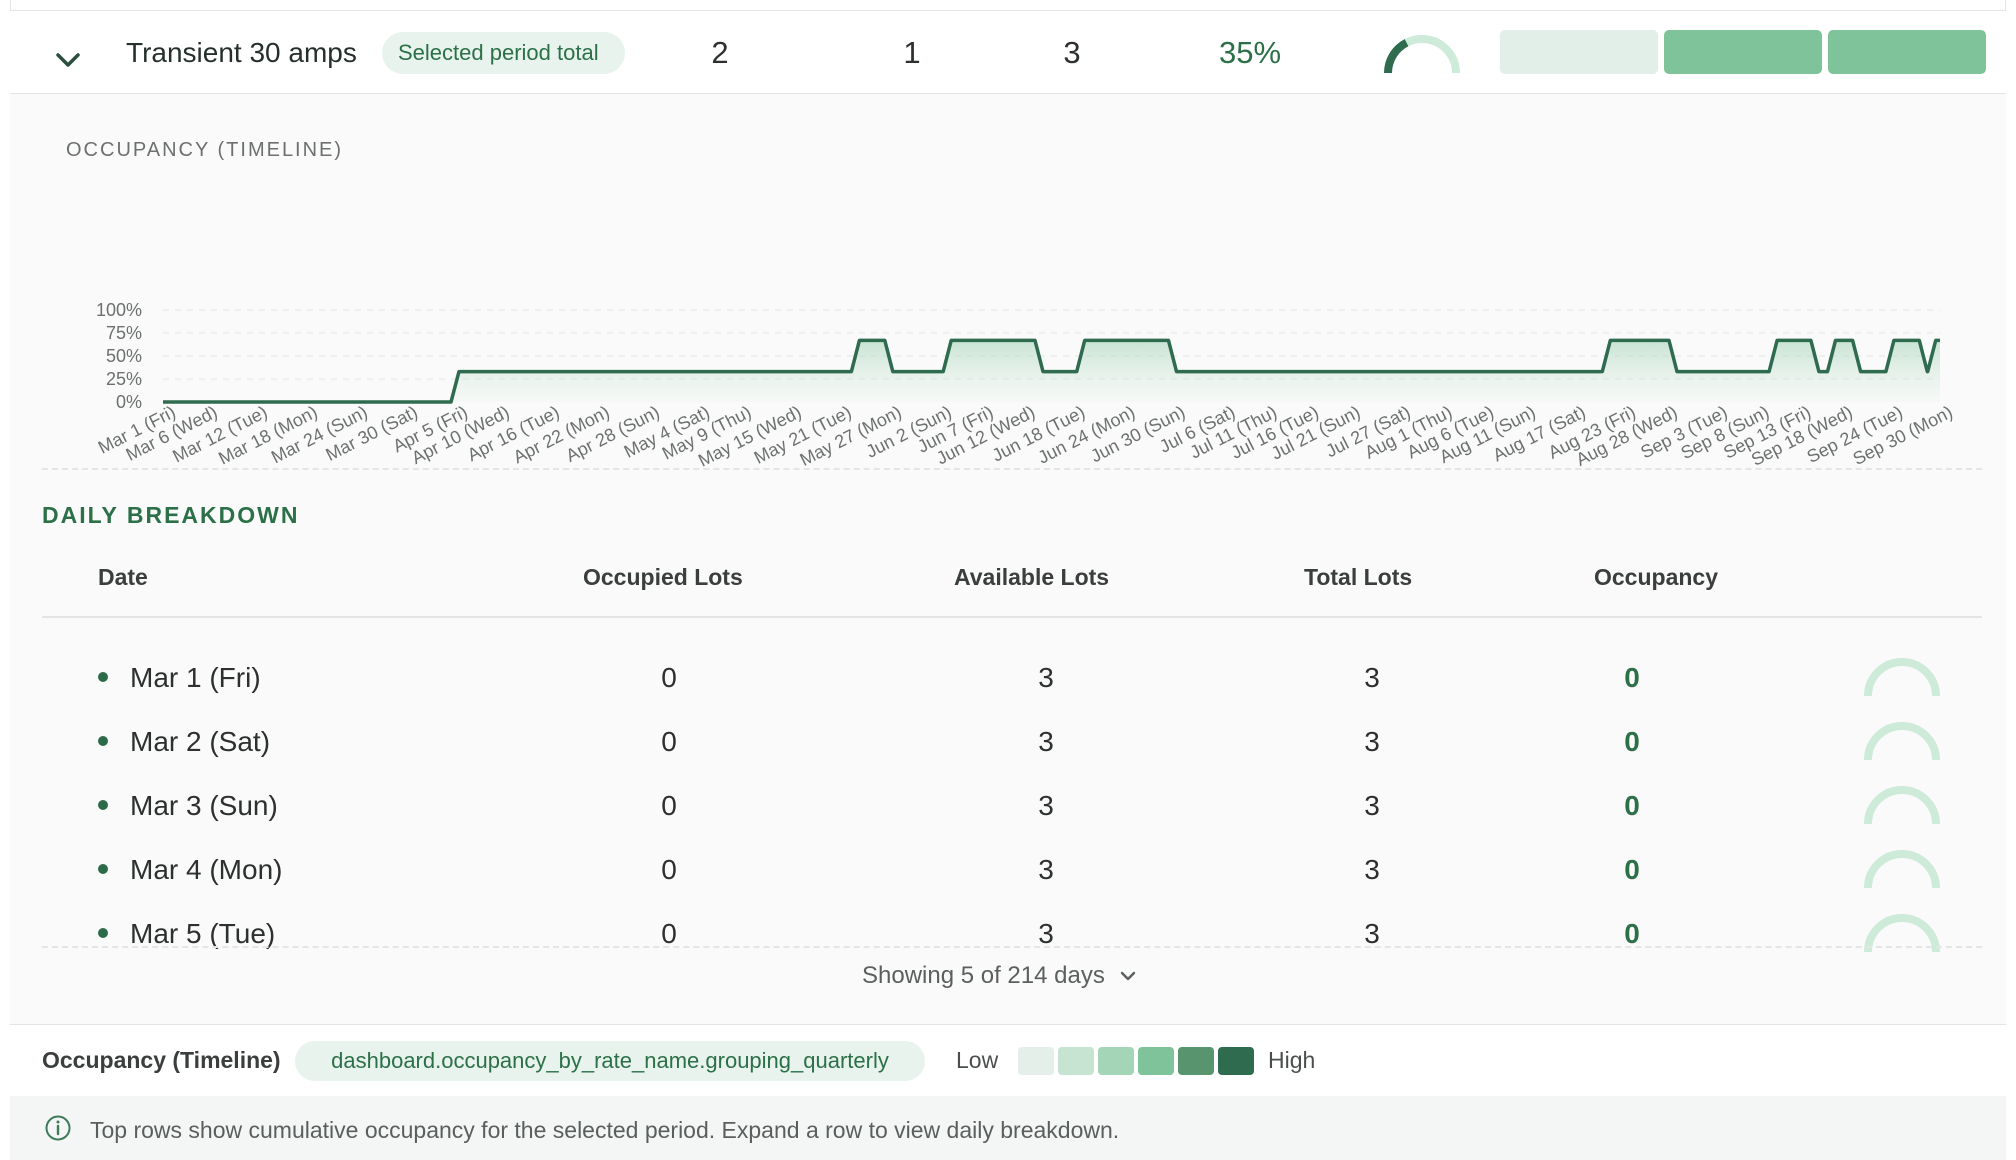 The image size is (2016, 1160). I want to click on col-header-available: Available Lots, so click(1032, 577).